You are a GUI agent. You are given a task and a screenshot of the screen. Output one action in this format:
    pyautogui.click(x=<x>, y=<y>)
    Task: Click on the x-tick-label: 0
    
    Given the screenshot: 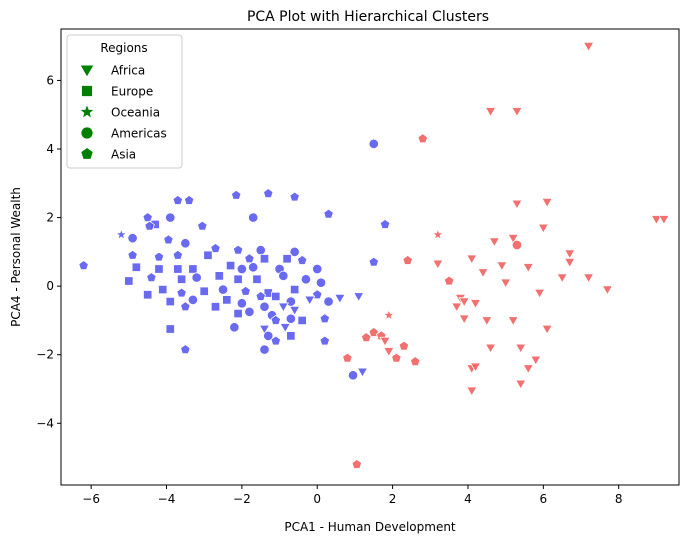 What is the action you would take?
    pyautogui.click(x=317, y=499)
    